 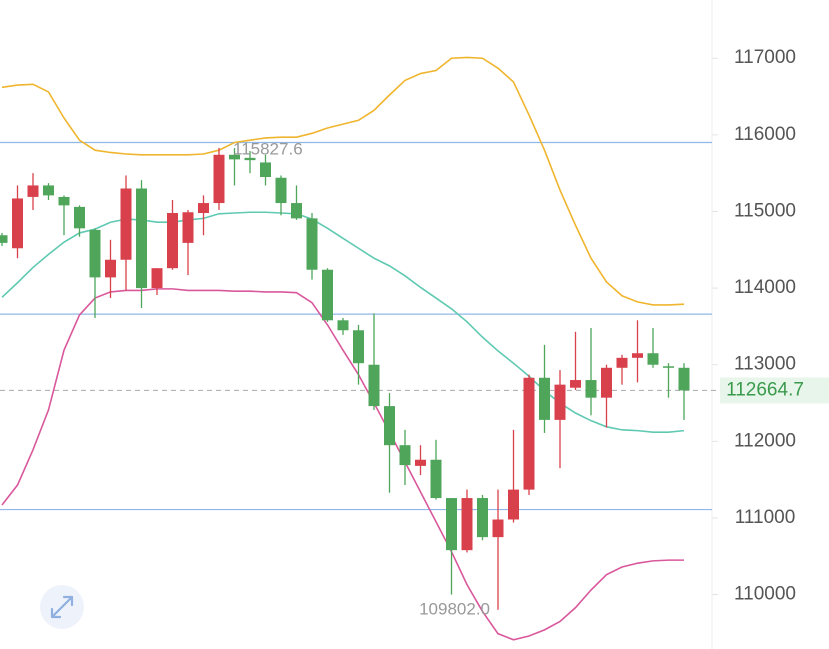 What do you see at coordinates (765, 287) in the screenshot?
I see `y-tick-label: 114000` at bounding box center [765, 287].